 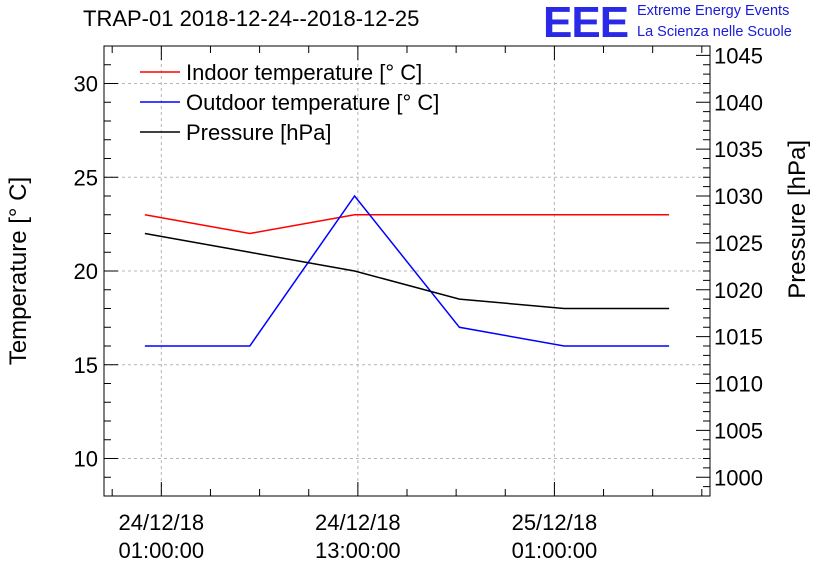 I want to click on left-axis-tick-label: 10, so click(x=86, y=459).